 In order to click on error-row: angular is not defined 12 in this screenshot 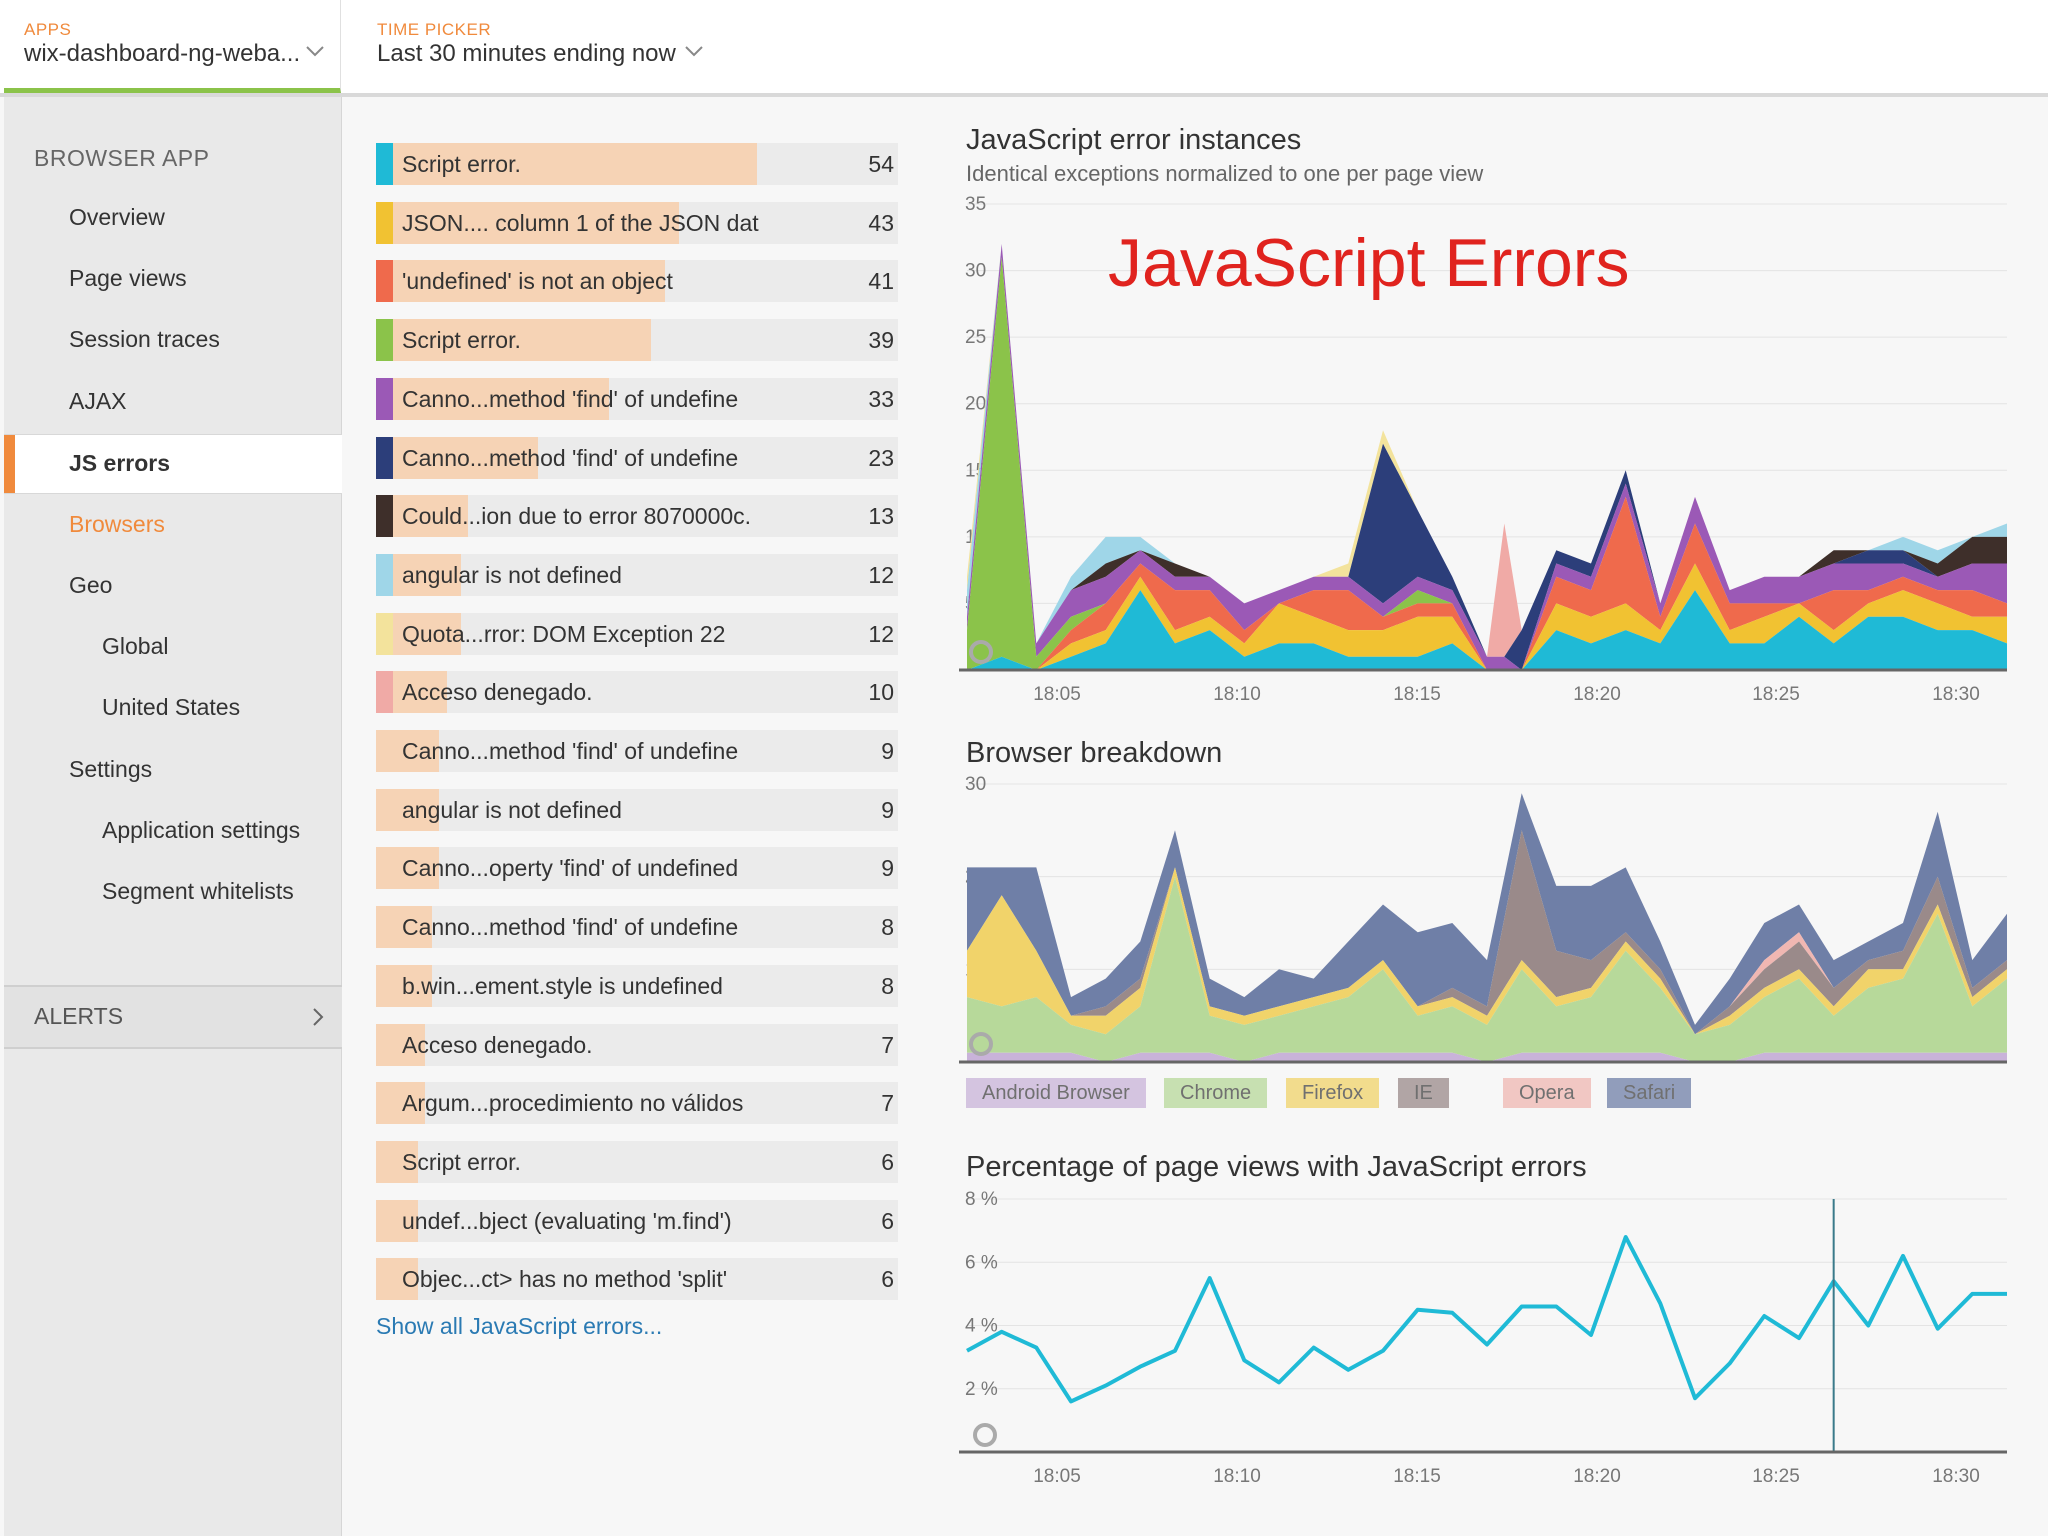, I will do `click(637, 574)`.